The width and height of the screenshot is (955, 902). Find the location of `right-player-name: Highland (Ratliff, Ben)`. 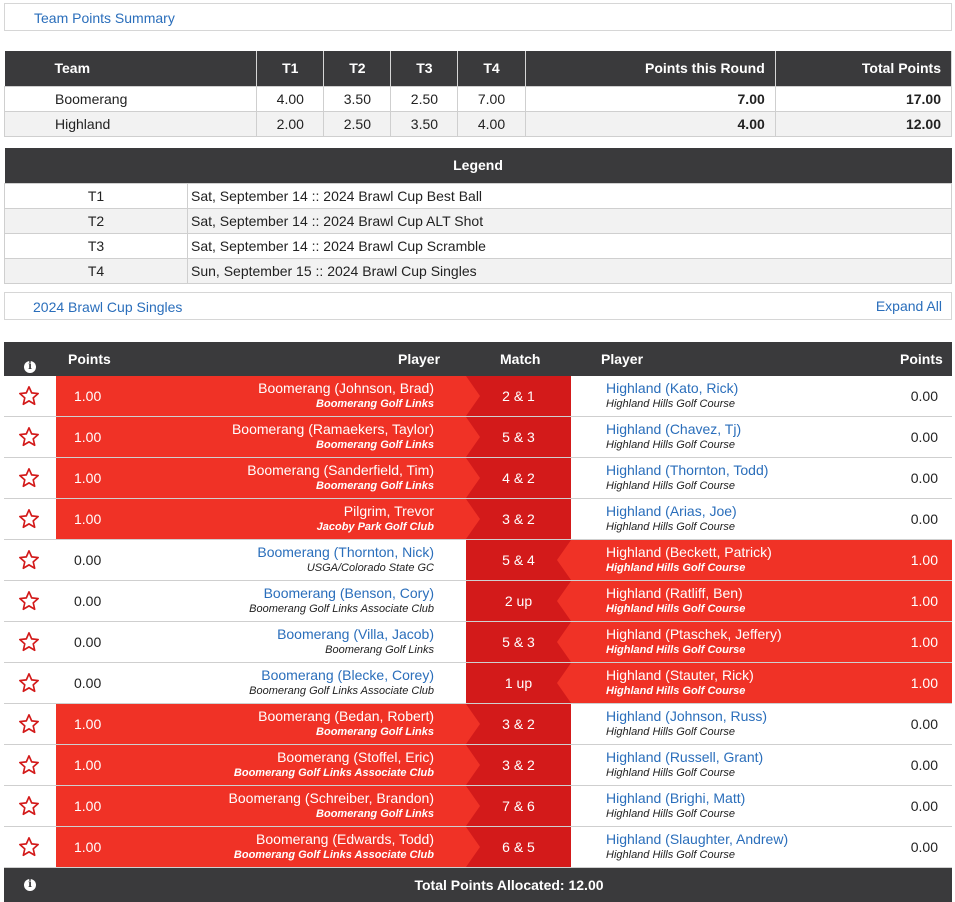

right-player-name: Highland (Ratliff, Ben) is located at coordinates (674, 593).